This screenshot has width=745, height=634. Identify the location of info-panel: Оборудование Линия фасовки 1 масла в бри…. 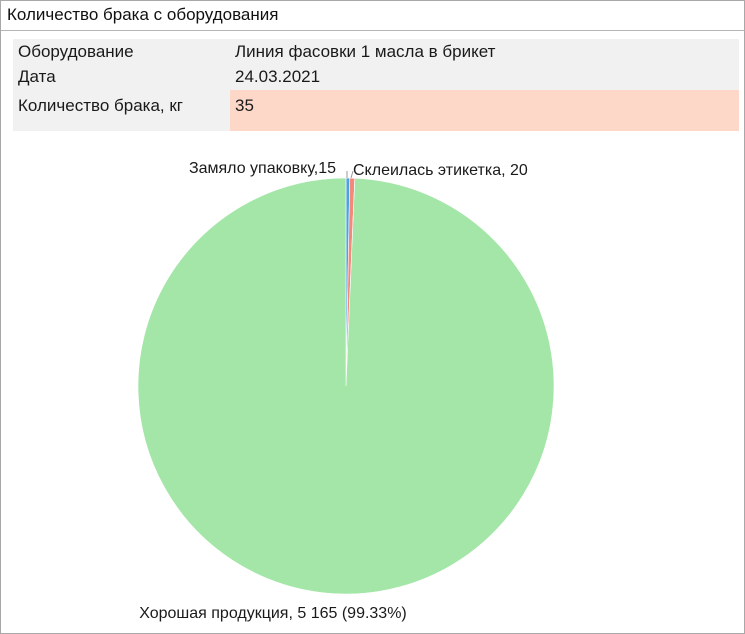
(376, 85).